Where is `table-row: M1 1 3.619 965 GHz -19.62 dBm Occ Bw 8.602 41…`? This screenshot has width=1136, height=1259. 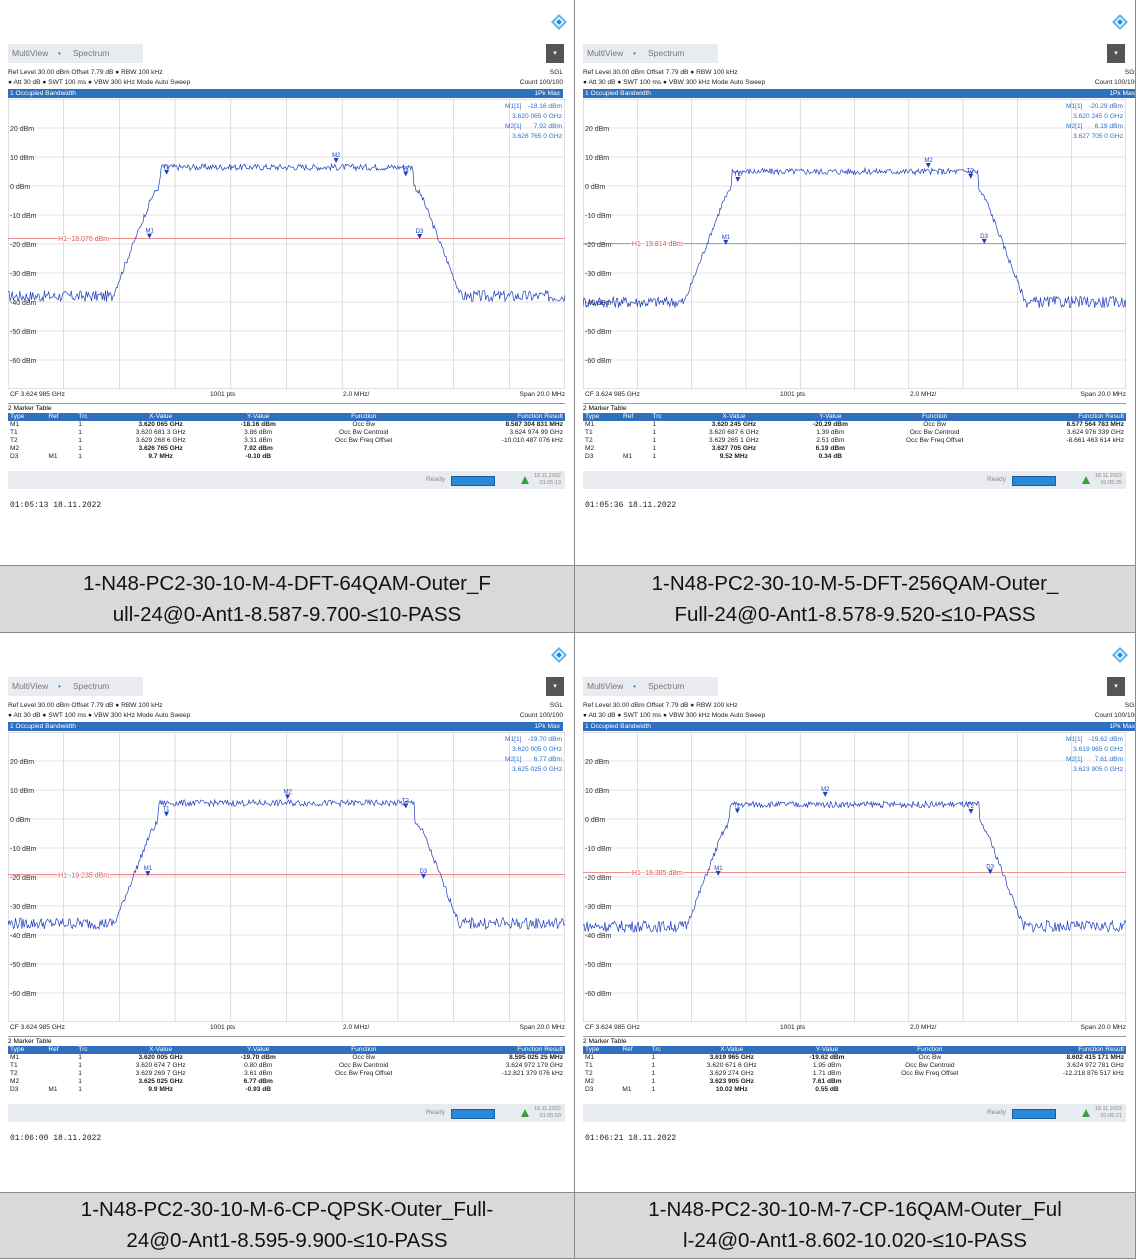
table-row: M1 1 3.619 965 GHz -19.62 dBm Occ Bw 8.602 41… is located at coordinates (854, 1058).